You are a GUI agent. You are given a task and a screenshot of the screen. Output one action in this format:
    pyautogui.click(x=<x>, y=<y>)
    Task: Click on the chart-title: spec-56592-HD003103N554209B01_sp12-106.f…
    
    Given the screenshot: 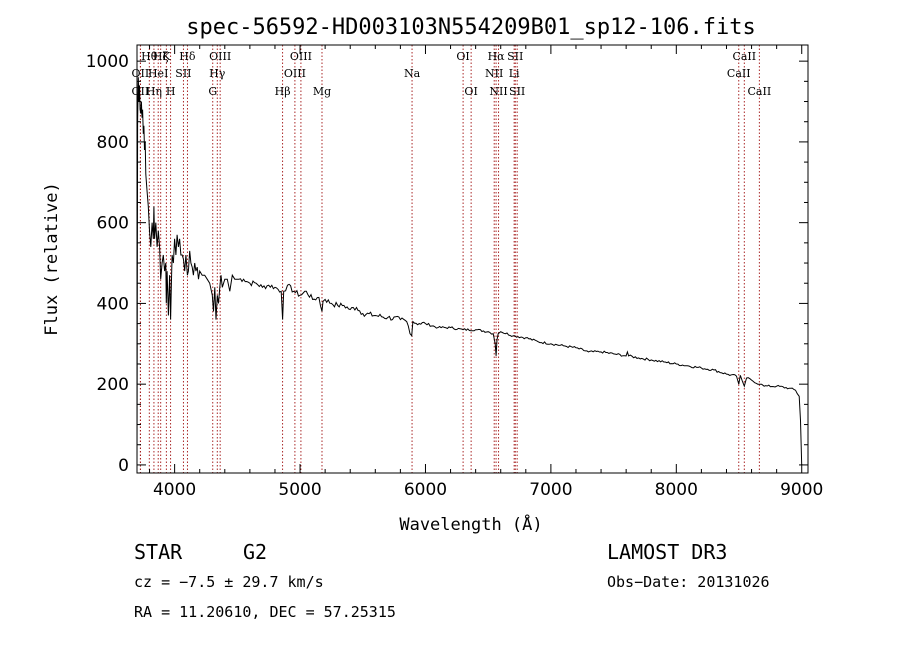 What is the action you would take?
    pyautogui.click(x=471, y=27)
    